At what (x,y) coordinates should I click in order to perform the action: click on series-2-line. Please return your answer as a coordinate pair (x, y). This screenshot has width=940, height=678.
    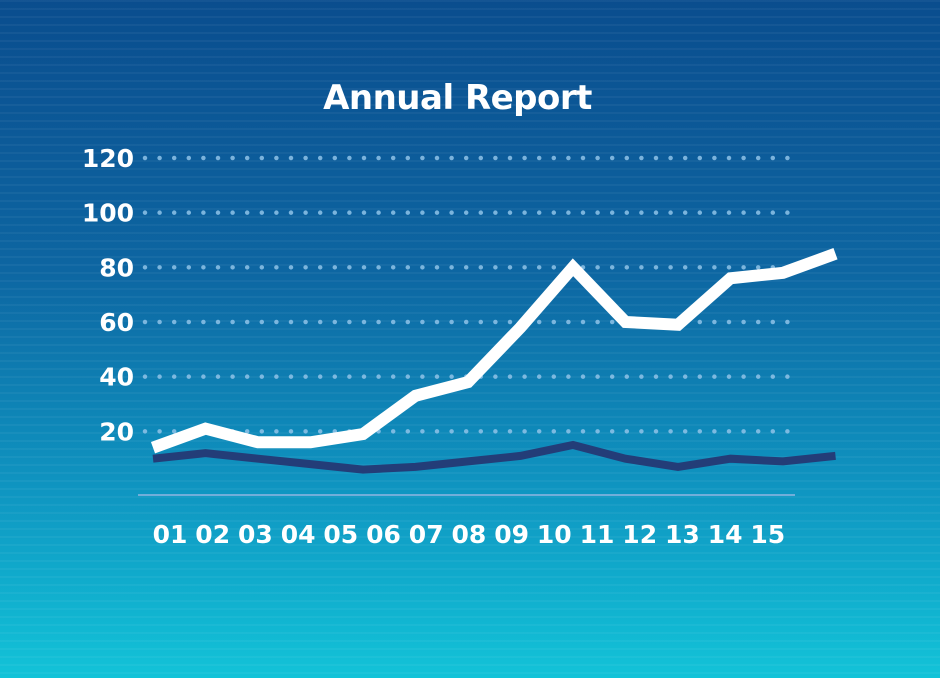
    Looking at the image, I should click on (494, 457).